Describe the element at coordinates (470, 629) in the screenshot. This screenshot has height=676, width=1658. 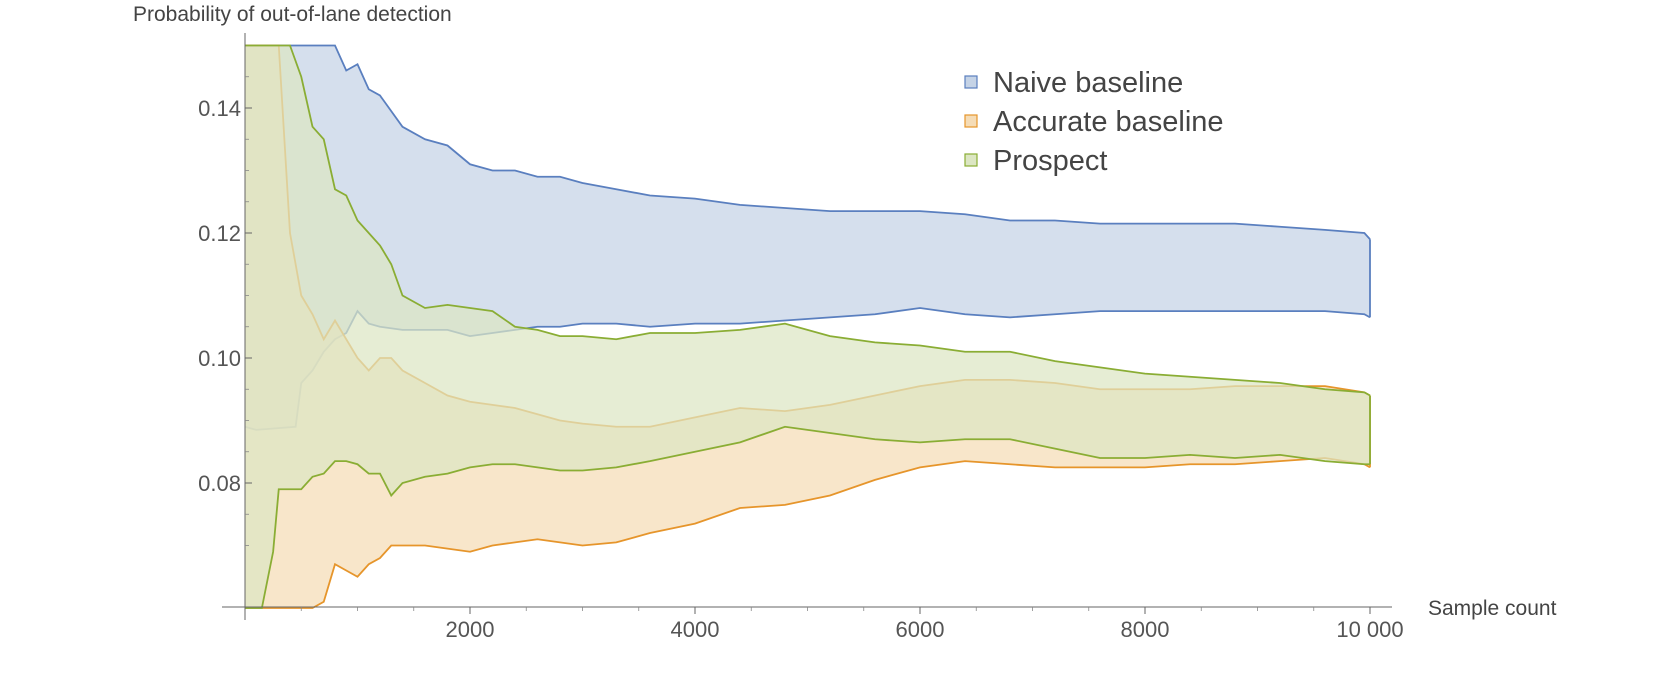
I see `x-tick-label: 2000` at that location.